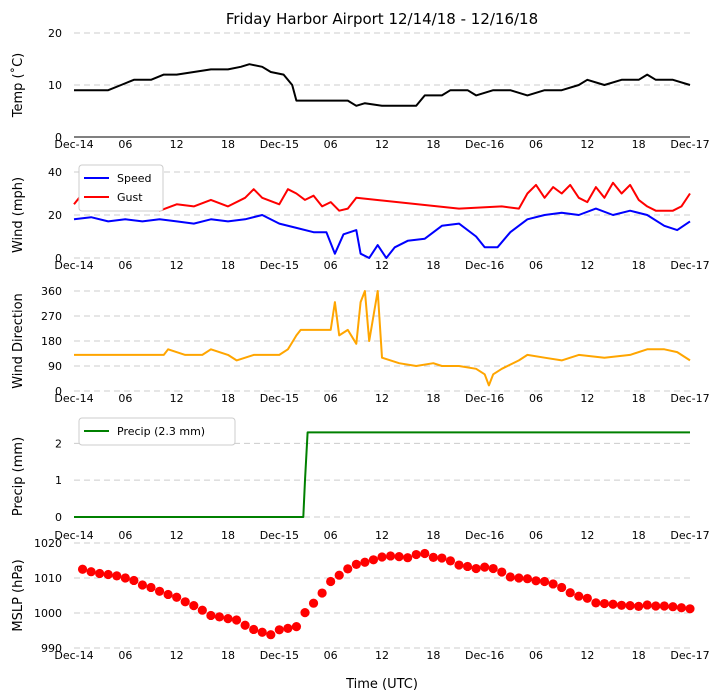 This screenshot has width=722, height=700. I want to click on y-tick-label: 1010, so click(48, 578).